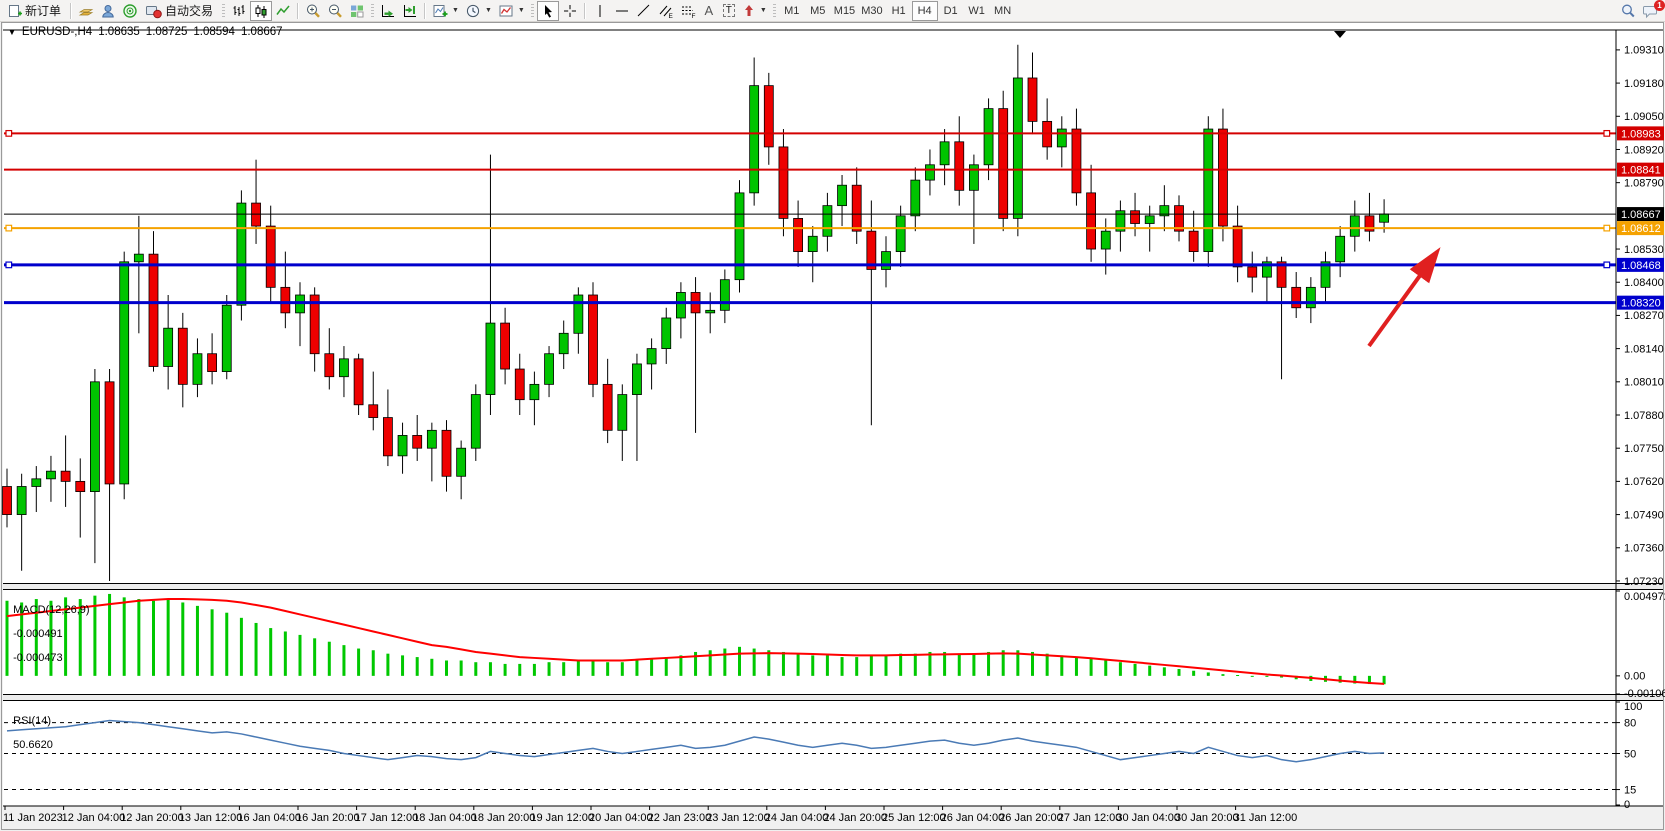 This screenshot has height=831, width=1665. I want to click on zoom-in-button, so click(313, 11).